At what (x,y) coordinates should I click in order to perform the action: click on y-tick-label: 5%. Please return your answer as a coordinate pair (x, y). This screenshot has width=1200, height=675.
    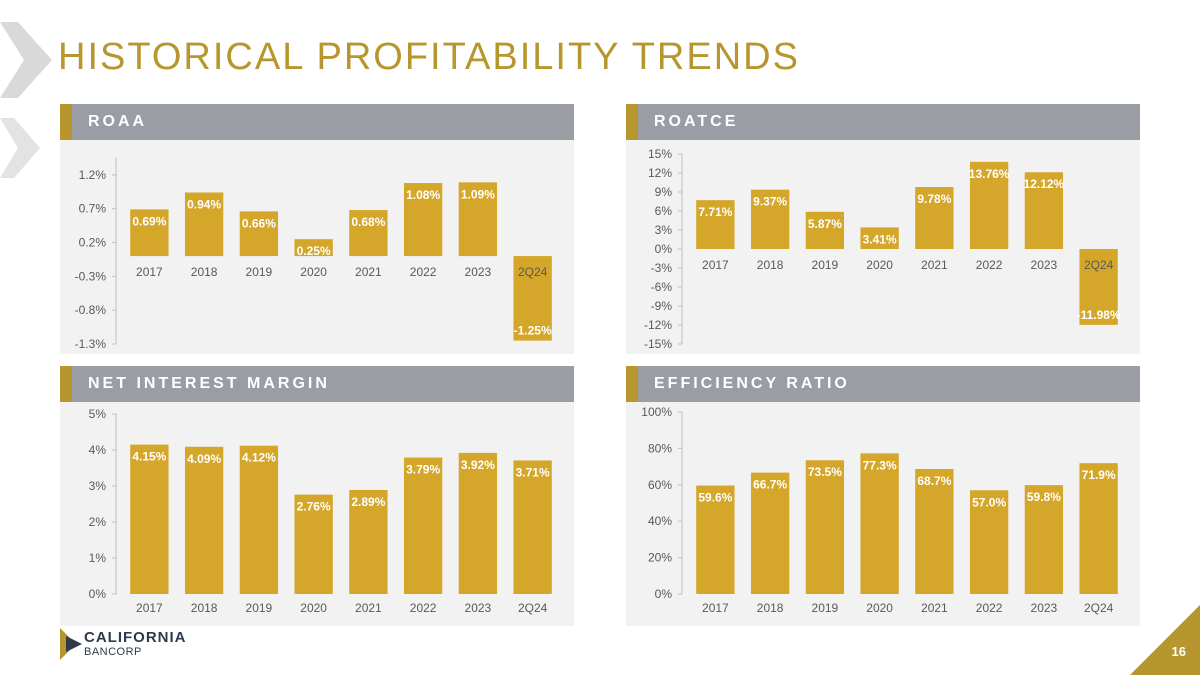
    Looking at the image, I should click on (98, 414).